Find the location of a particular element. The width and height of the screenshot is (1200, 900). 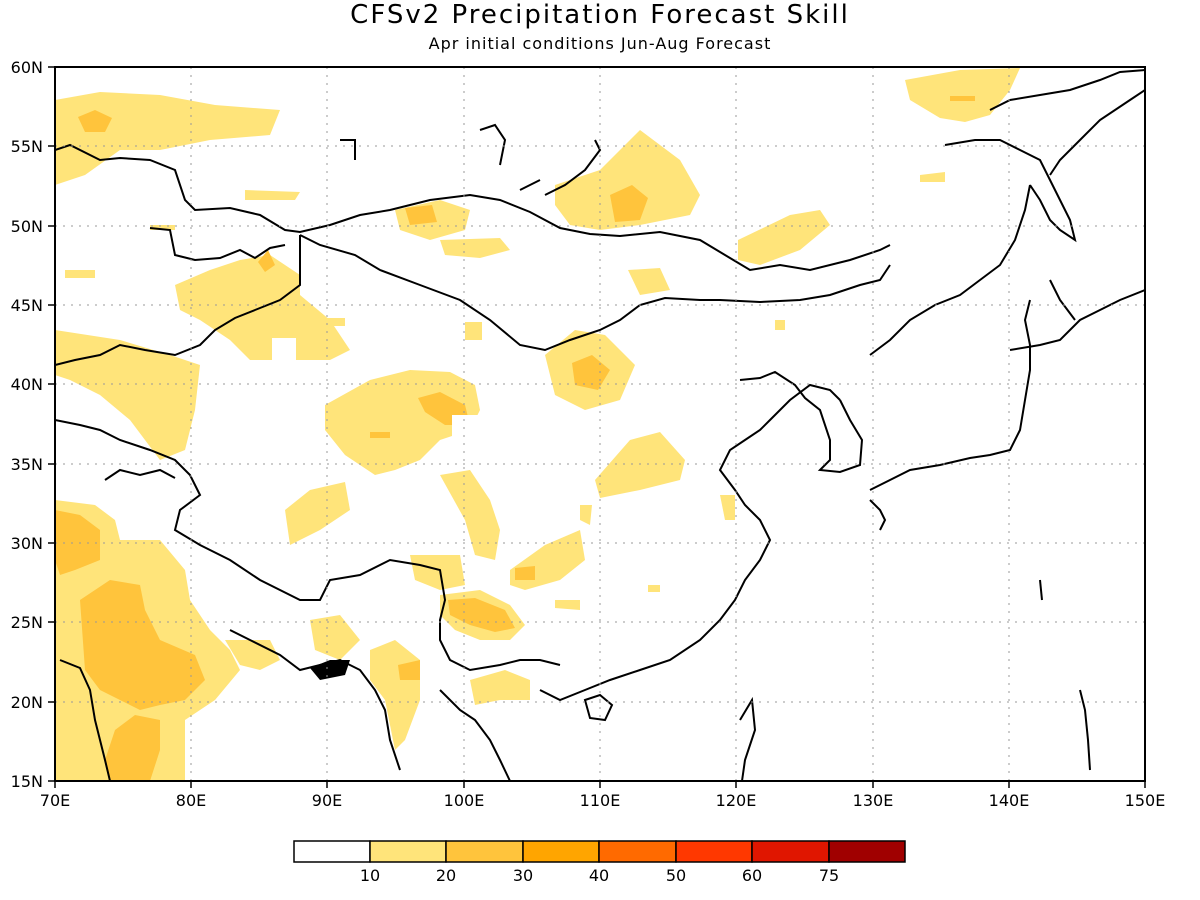

colorbar-label: 20 is located at coordinates (446, 875).